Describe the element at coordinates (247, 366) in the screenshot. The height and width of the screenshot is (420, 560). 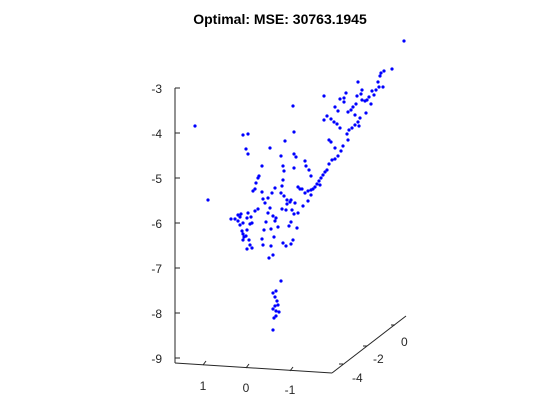
I see `front-tick-mark` at that location.